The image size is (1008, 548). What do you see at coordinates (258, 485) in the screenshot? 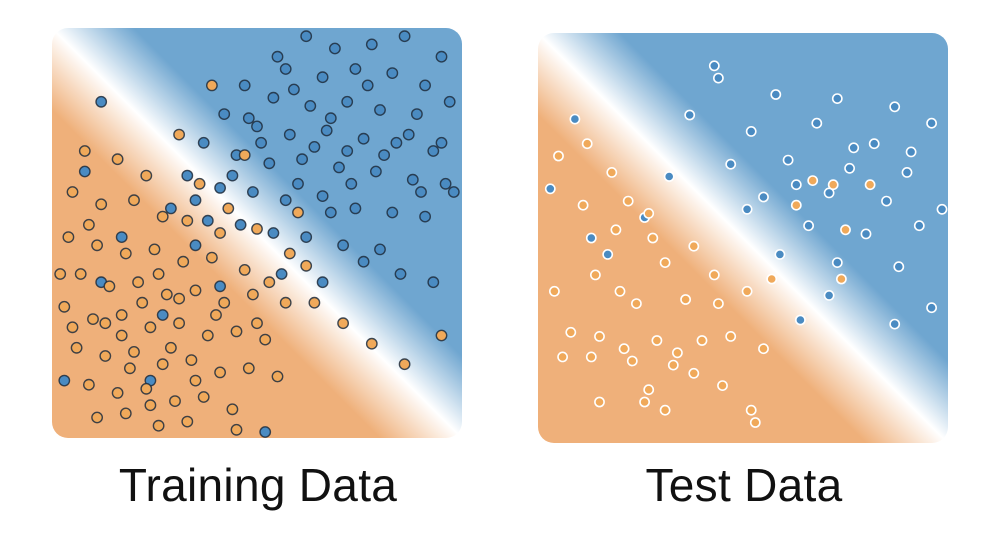
I see `training-data-caption: Training Data` at bounding box center [258, 485].